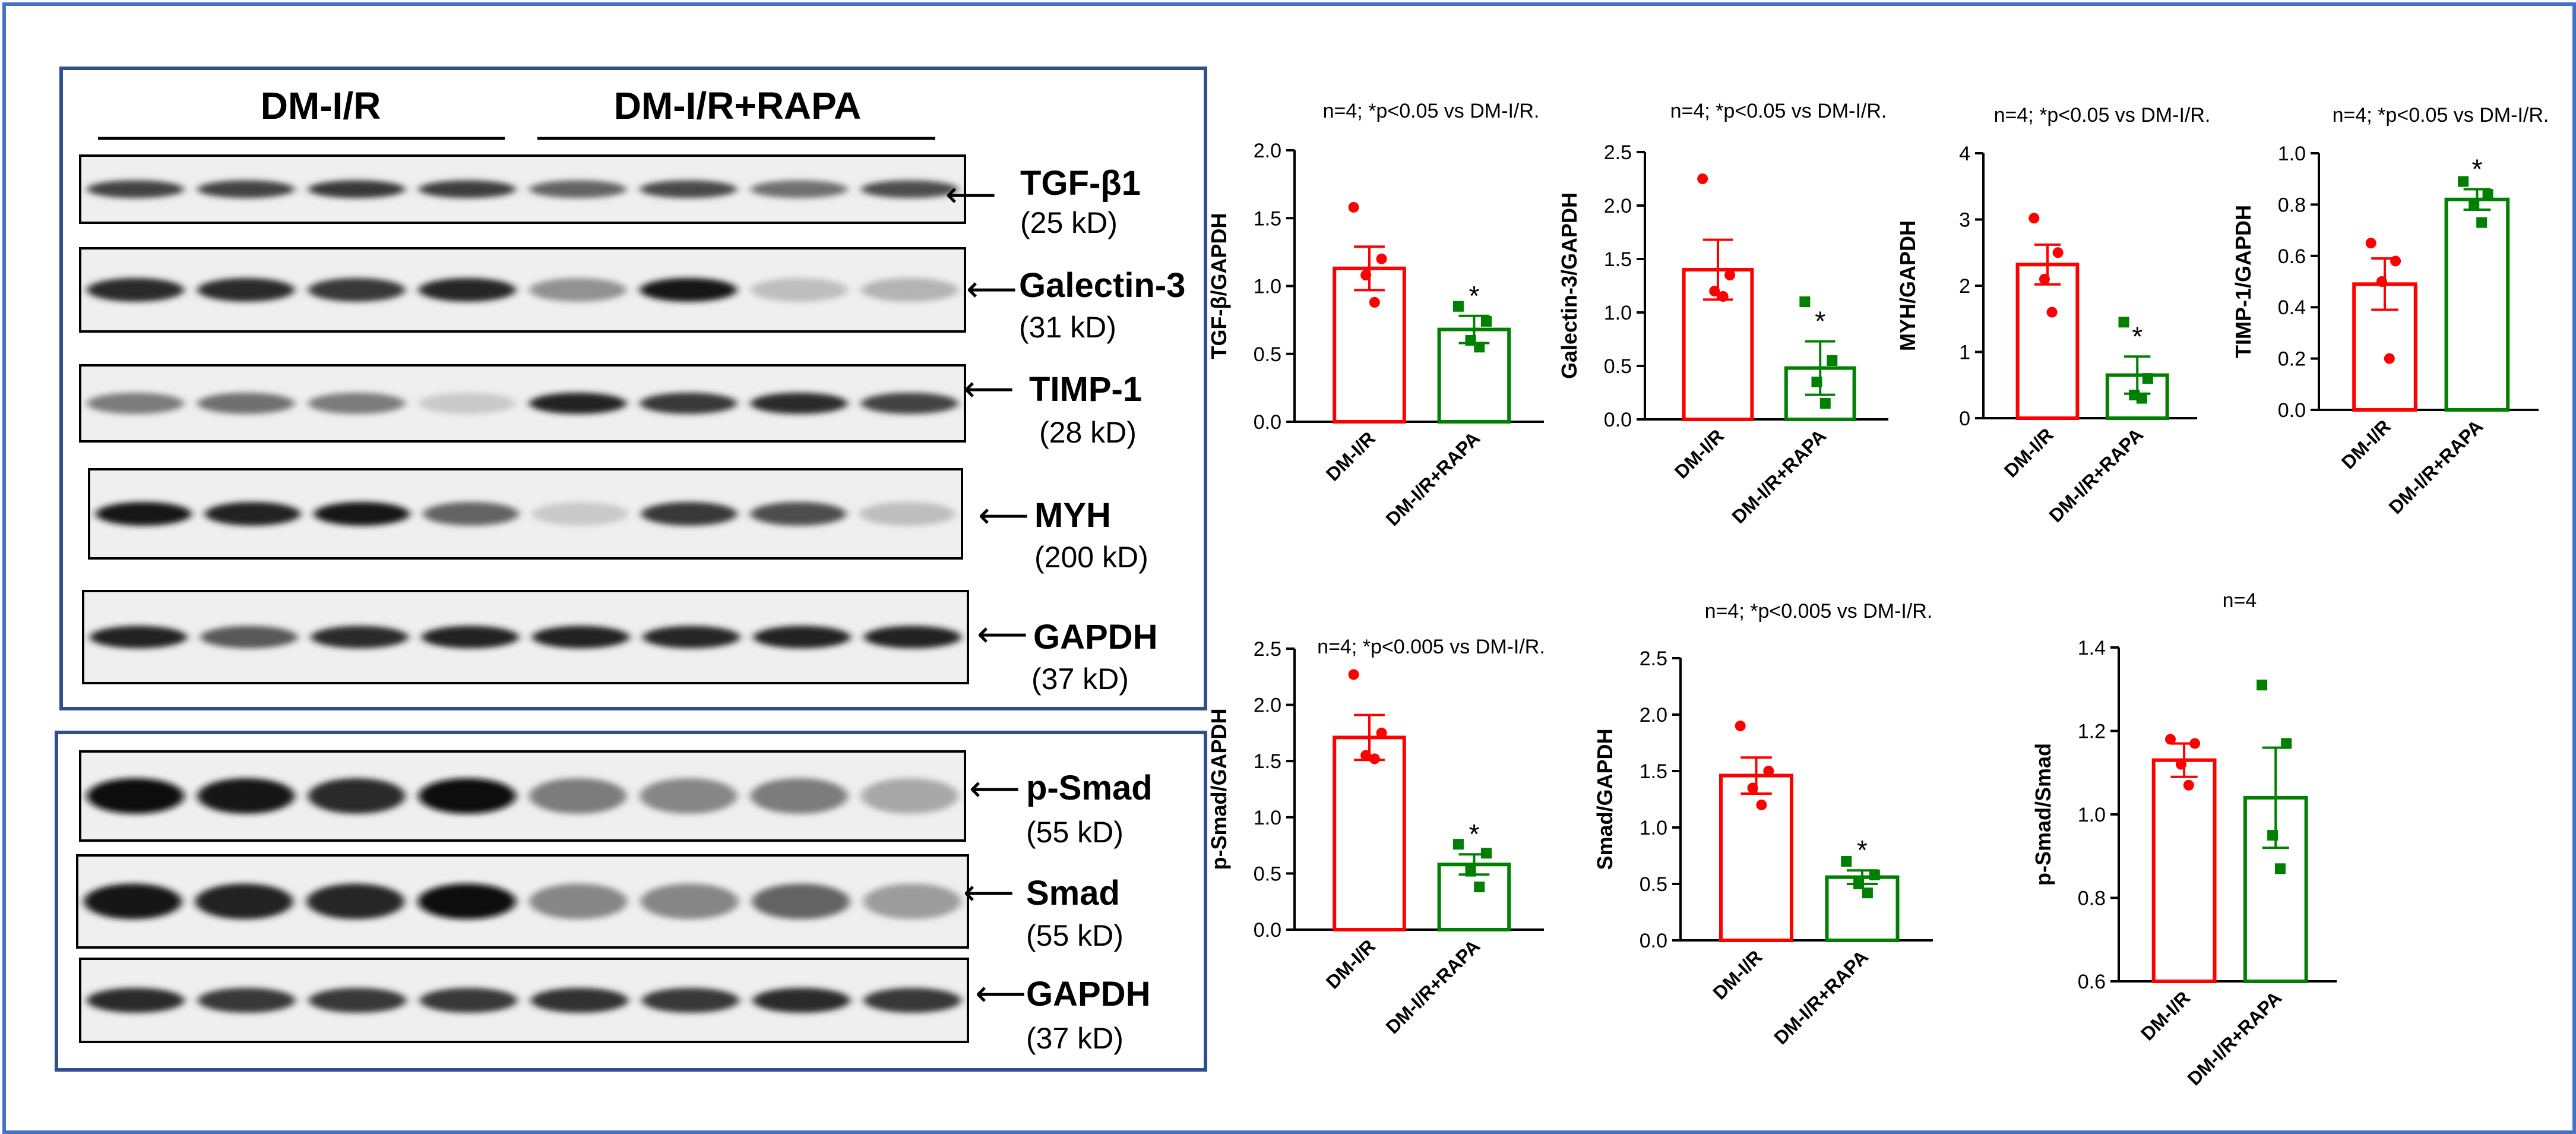  I want to click on blot-strip-gal3, so click(522, 290).